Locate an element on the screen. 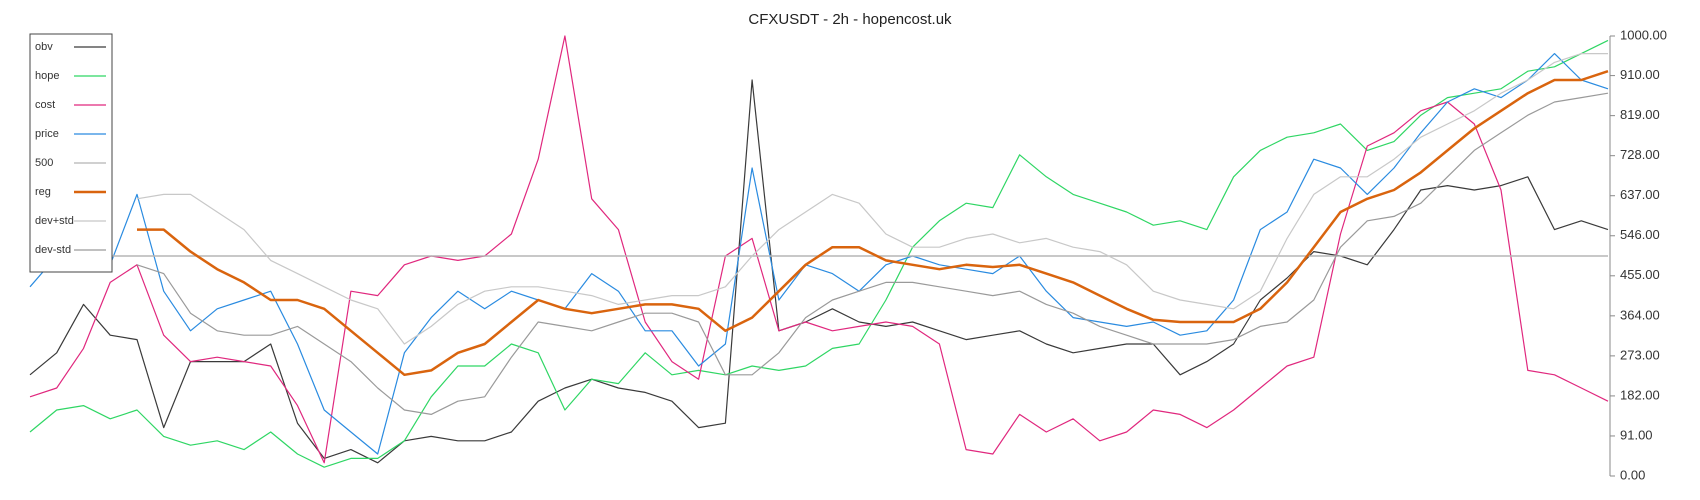 This screenshot has height=500, width=1700. legend: obv hope cost price 500 reg dev+std dev-std is located at coordinates (71, 153).